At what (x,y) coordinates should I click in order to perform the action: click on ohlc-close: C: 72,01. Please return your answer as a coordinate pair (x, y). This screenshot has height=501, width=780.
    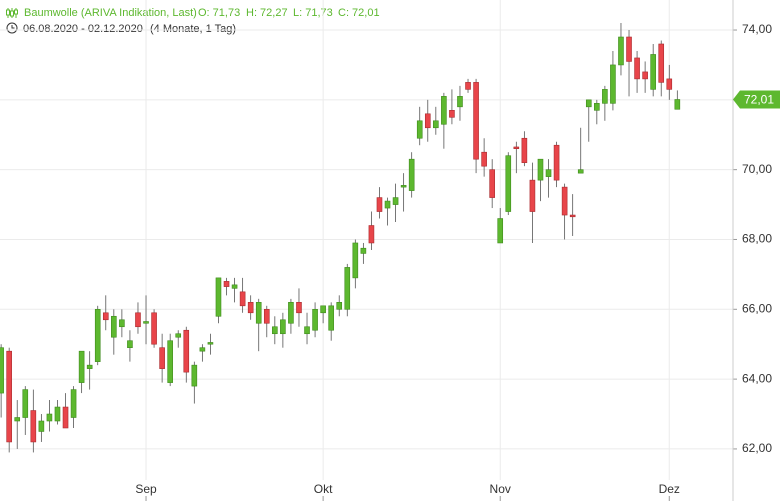
    Looking at the image, I should click on (359, 13).